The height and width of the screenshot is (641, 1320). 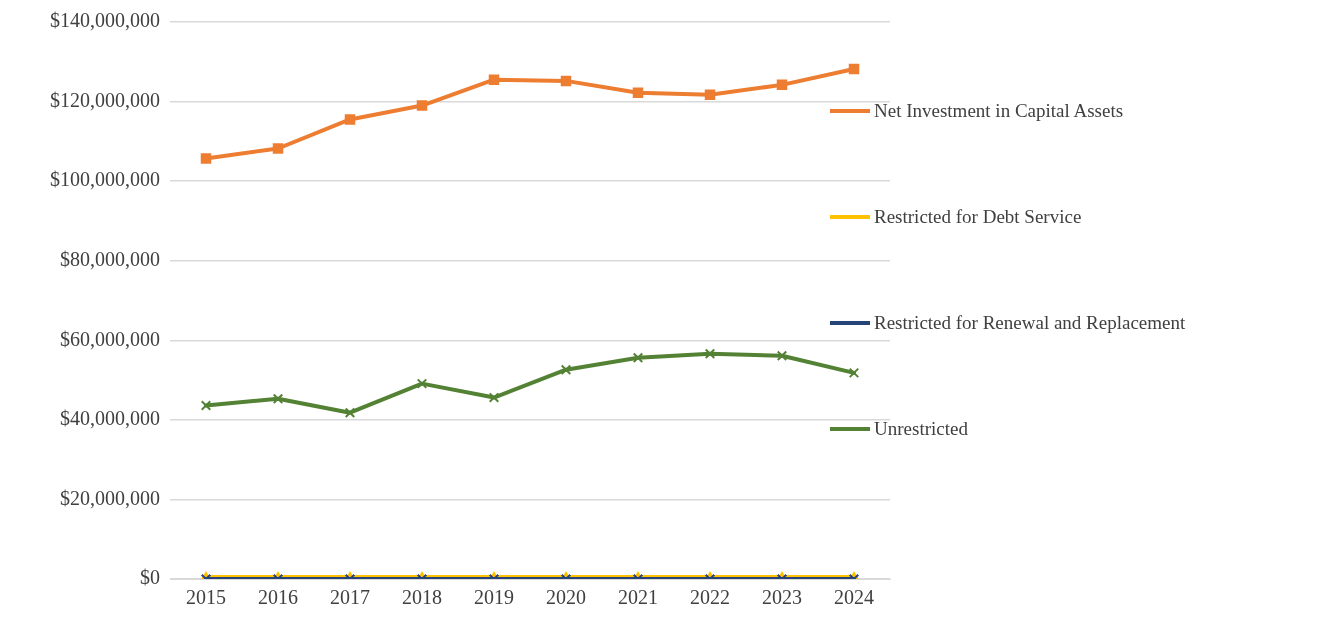 What do you see at coordinates (150, 577) in the screenshot?
I see `y-tick-label: $0` at bounding box center [150, 577].